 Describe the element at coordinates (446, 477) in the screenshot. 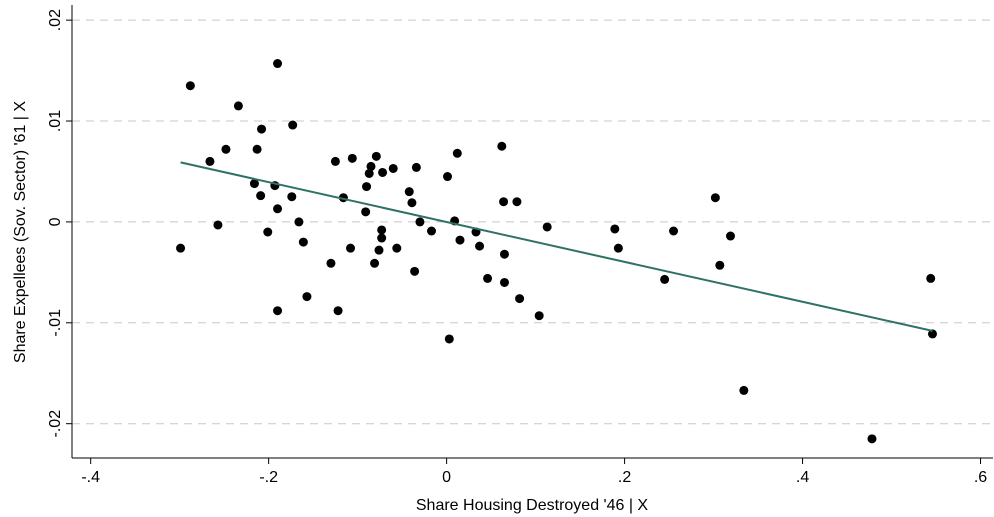

I see `x-tick-label: 0` at that location.